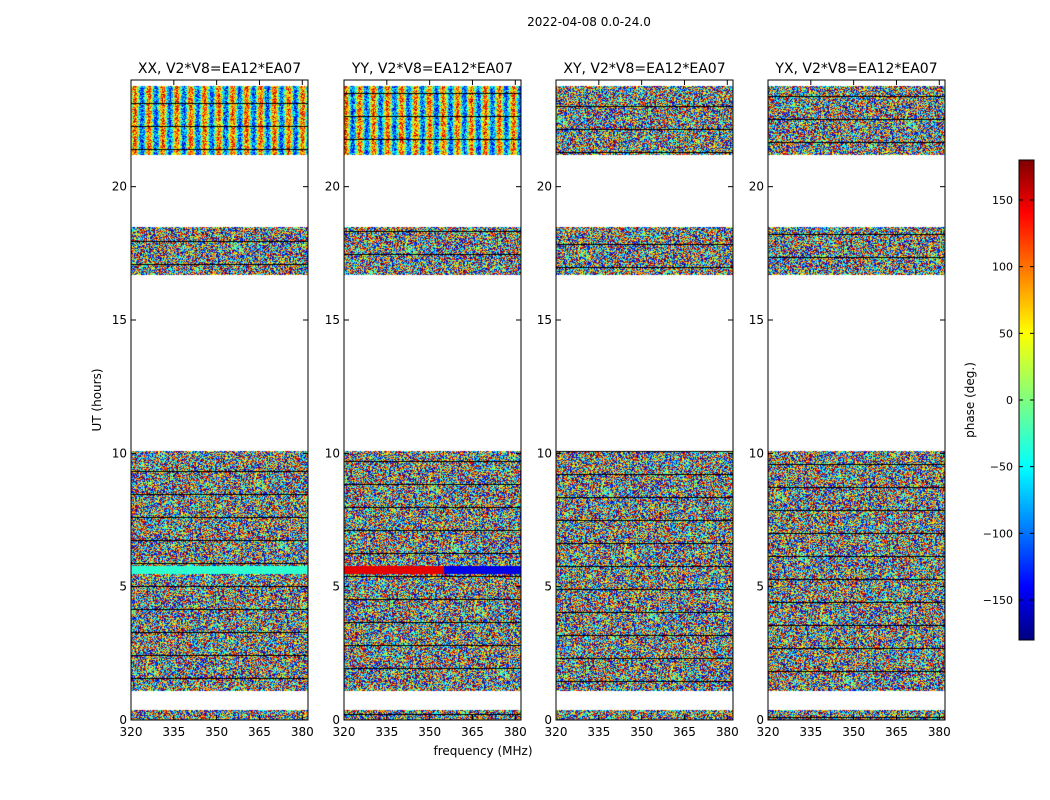  What do you see at coordinates (999, 400) in the screenshot?
I see `colorbar: −150 −100 −50 0 50 100 150 phase (deg.)` at bounding box center [999, 400].